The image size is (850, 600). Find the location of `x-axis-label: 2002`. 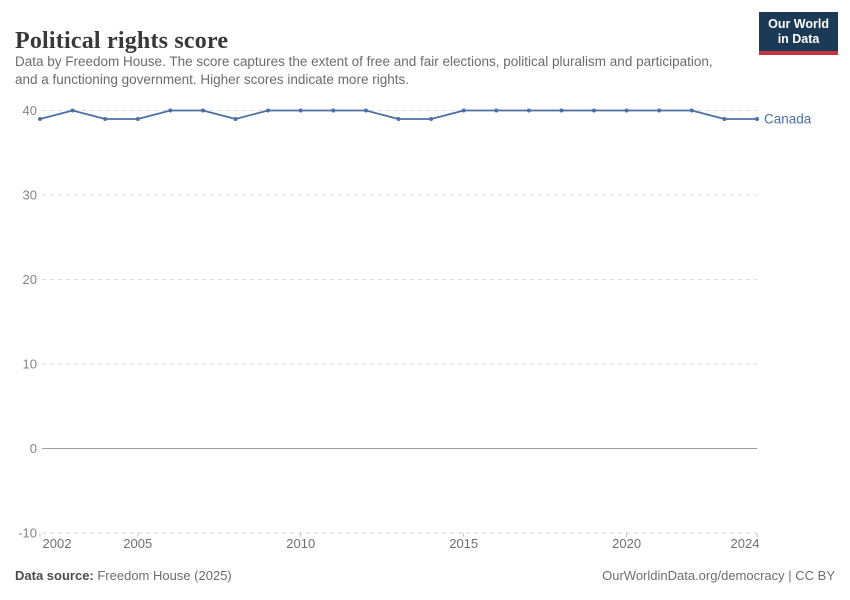

x-axis-label: 2002 is located at coordinates (57, 543).